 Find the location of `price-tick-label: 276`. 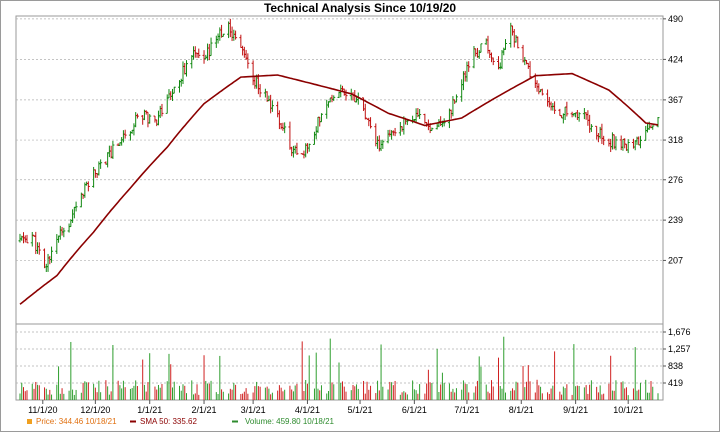

price-tick-label: 276 is located at coordinates (675, 180).